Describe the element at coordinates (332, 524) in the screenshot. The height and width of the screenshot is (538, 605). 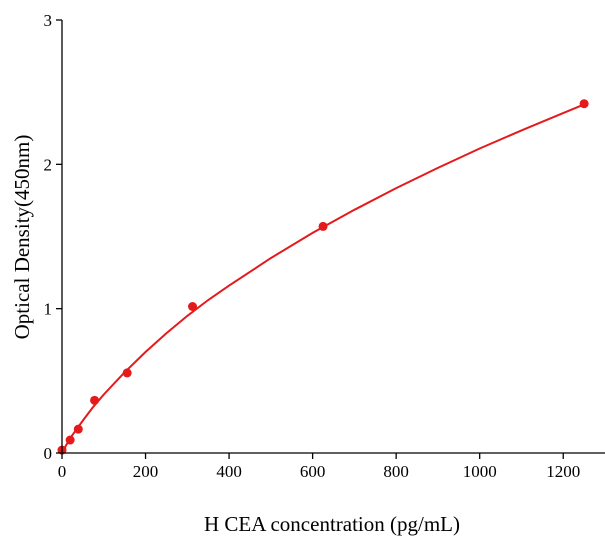
I see `x-axis-title: H CEA concentration (pg/mL)` at that location.